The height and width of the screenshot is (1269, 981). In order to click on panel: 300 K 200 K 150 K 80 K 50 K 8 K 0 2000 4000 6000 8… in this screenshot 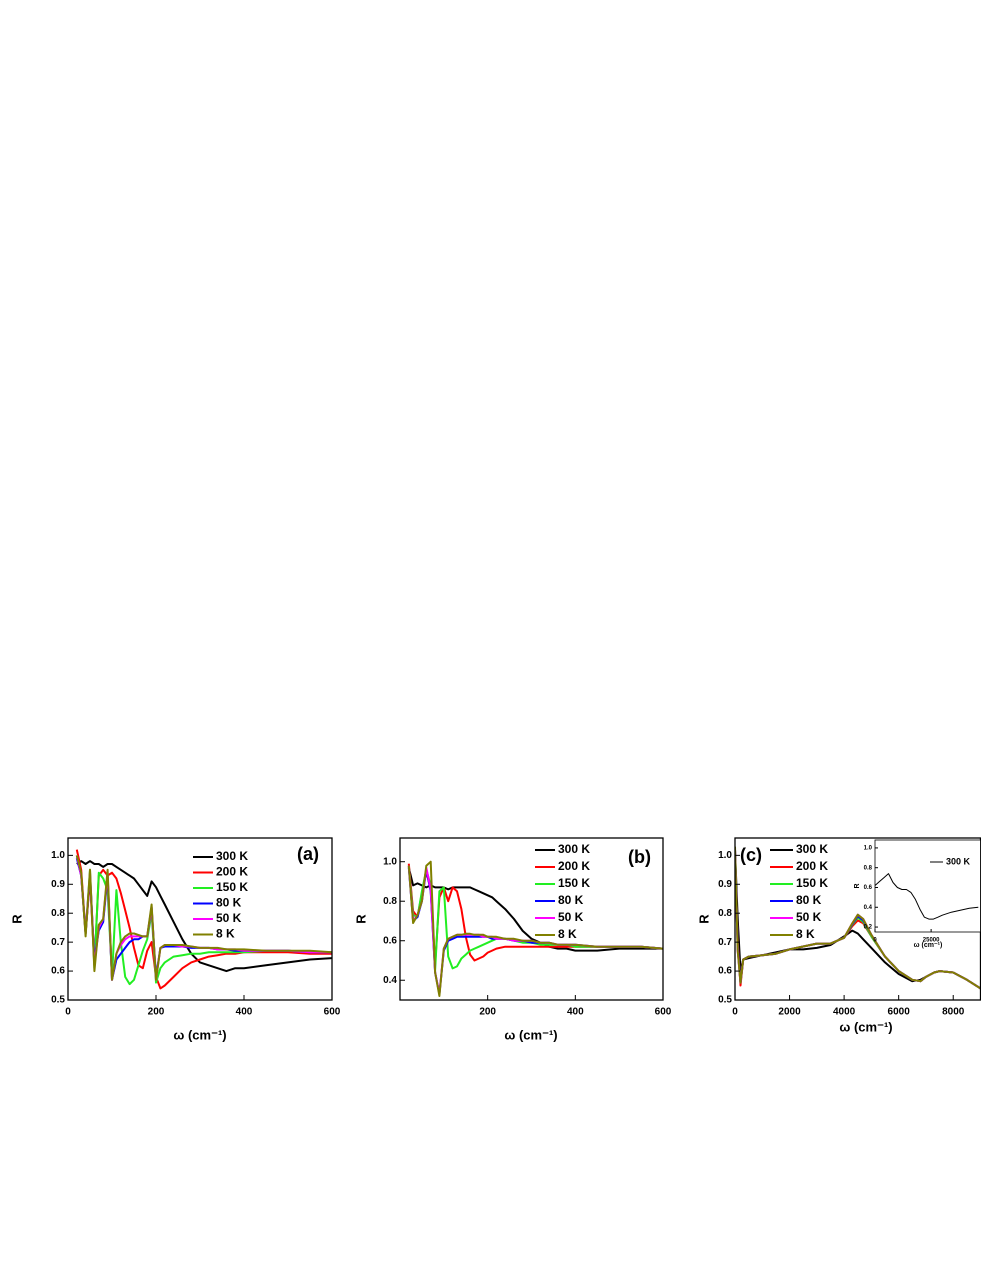, I will do `click(838, 935)`.